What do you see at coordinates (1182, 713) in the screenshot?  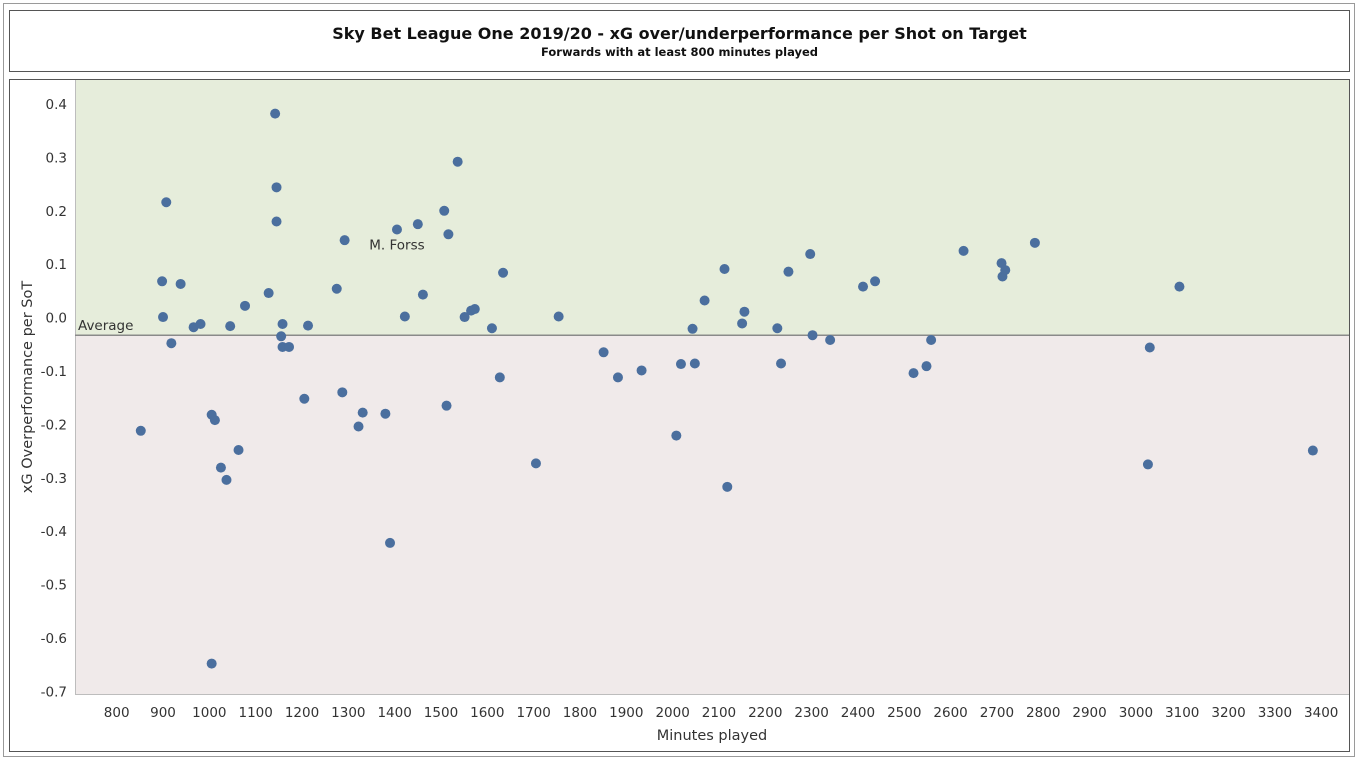 I see `x-tick-label: 3100` at bounding box center [1182, 713].